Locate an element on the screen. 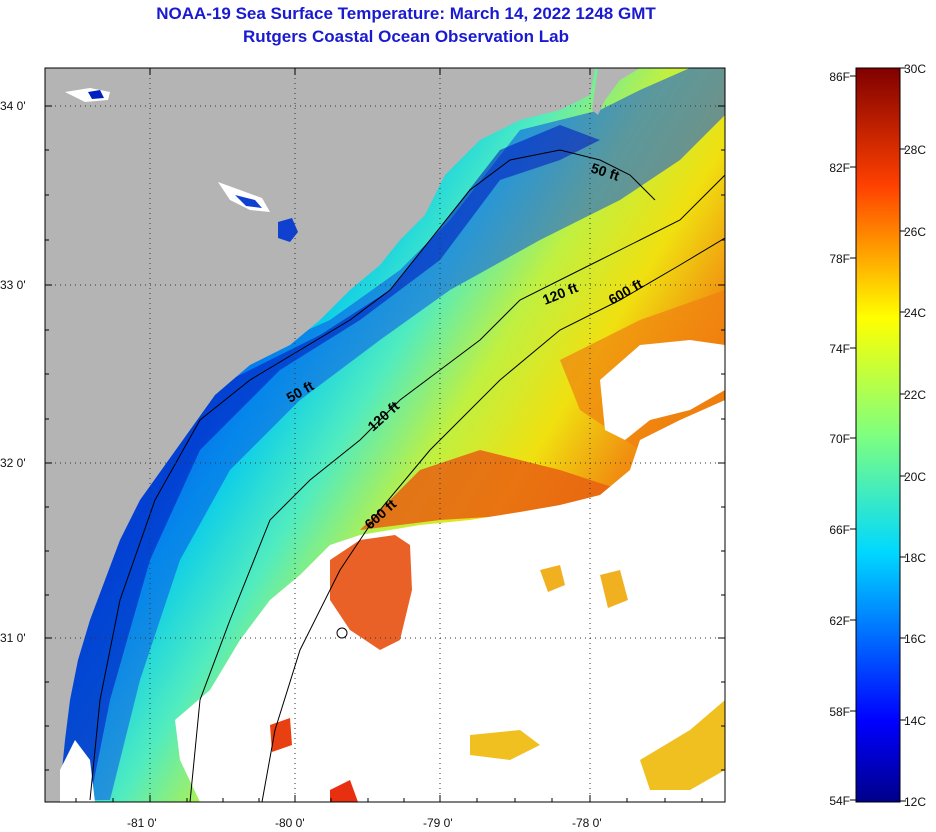 This screenshot has width=936, height=832. colorbar-label-78f: 78F is located at coordinates (839, 259).